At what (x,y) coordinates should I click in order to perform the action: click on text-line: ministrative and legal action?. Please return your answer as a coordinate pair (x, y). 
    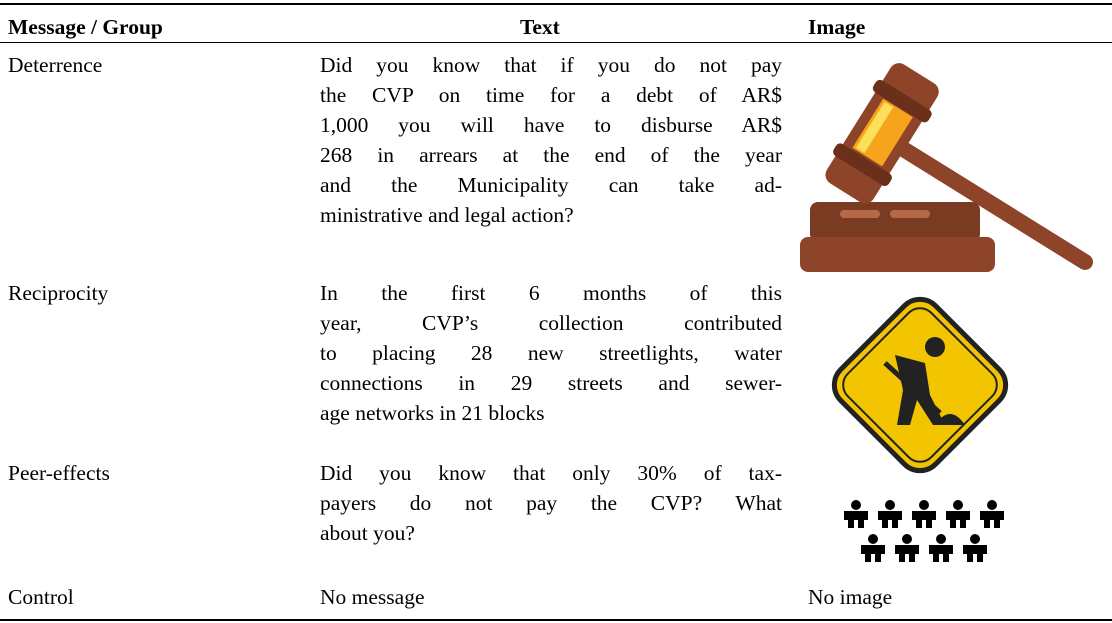
    Looking at the image, I should click on (447, 215).